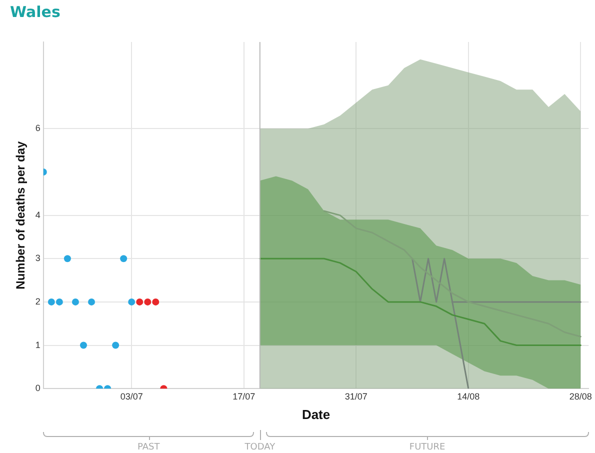 The height and width of the screenshot is (453, 595). I want to click on chart-title: Wales, so click(35, 11).